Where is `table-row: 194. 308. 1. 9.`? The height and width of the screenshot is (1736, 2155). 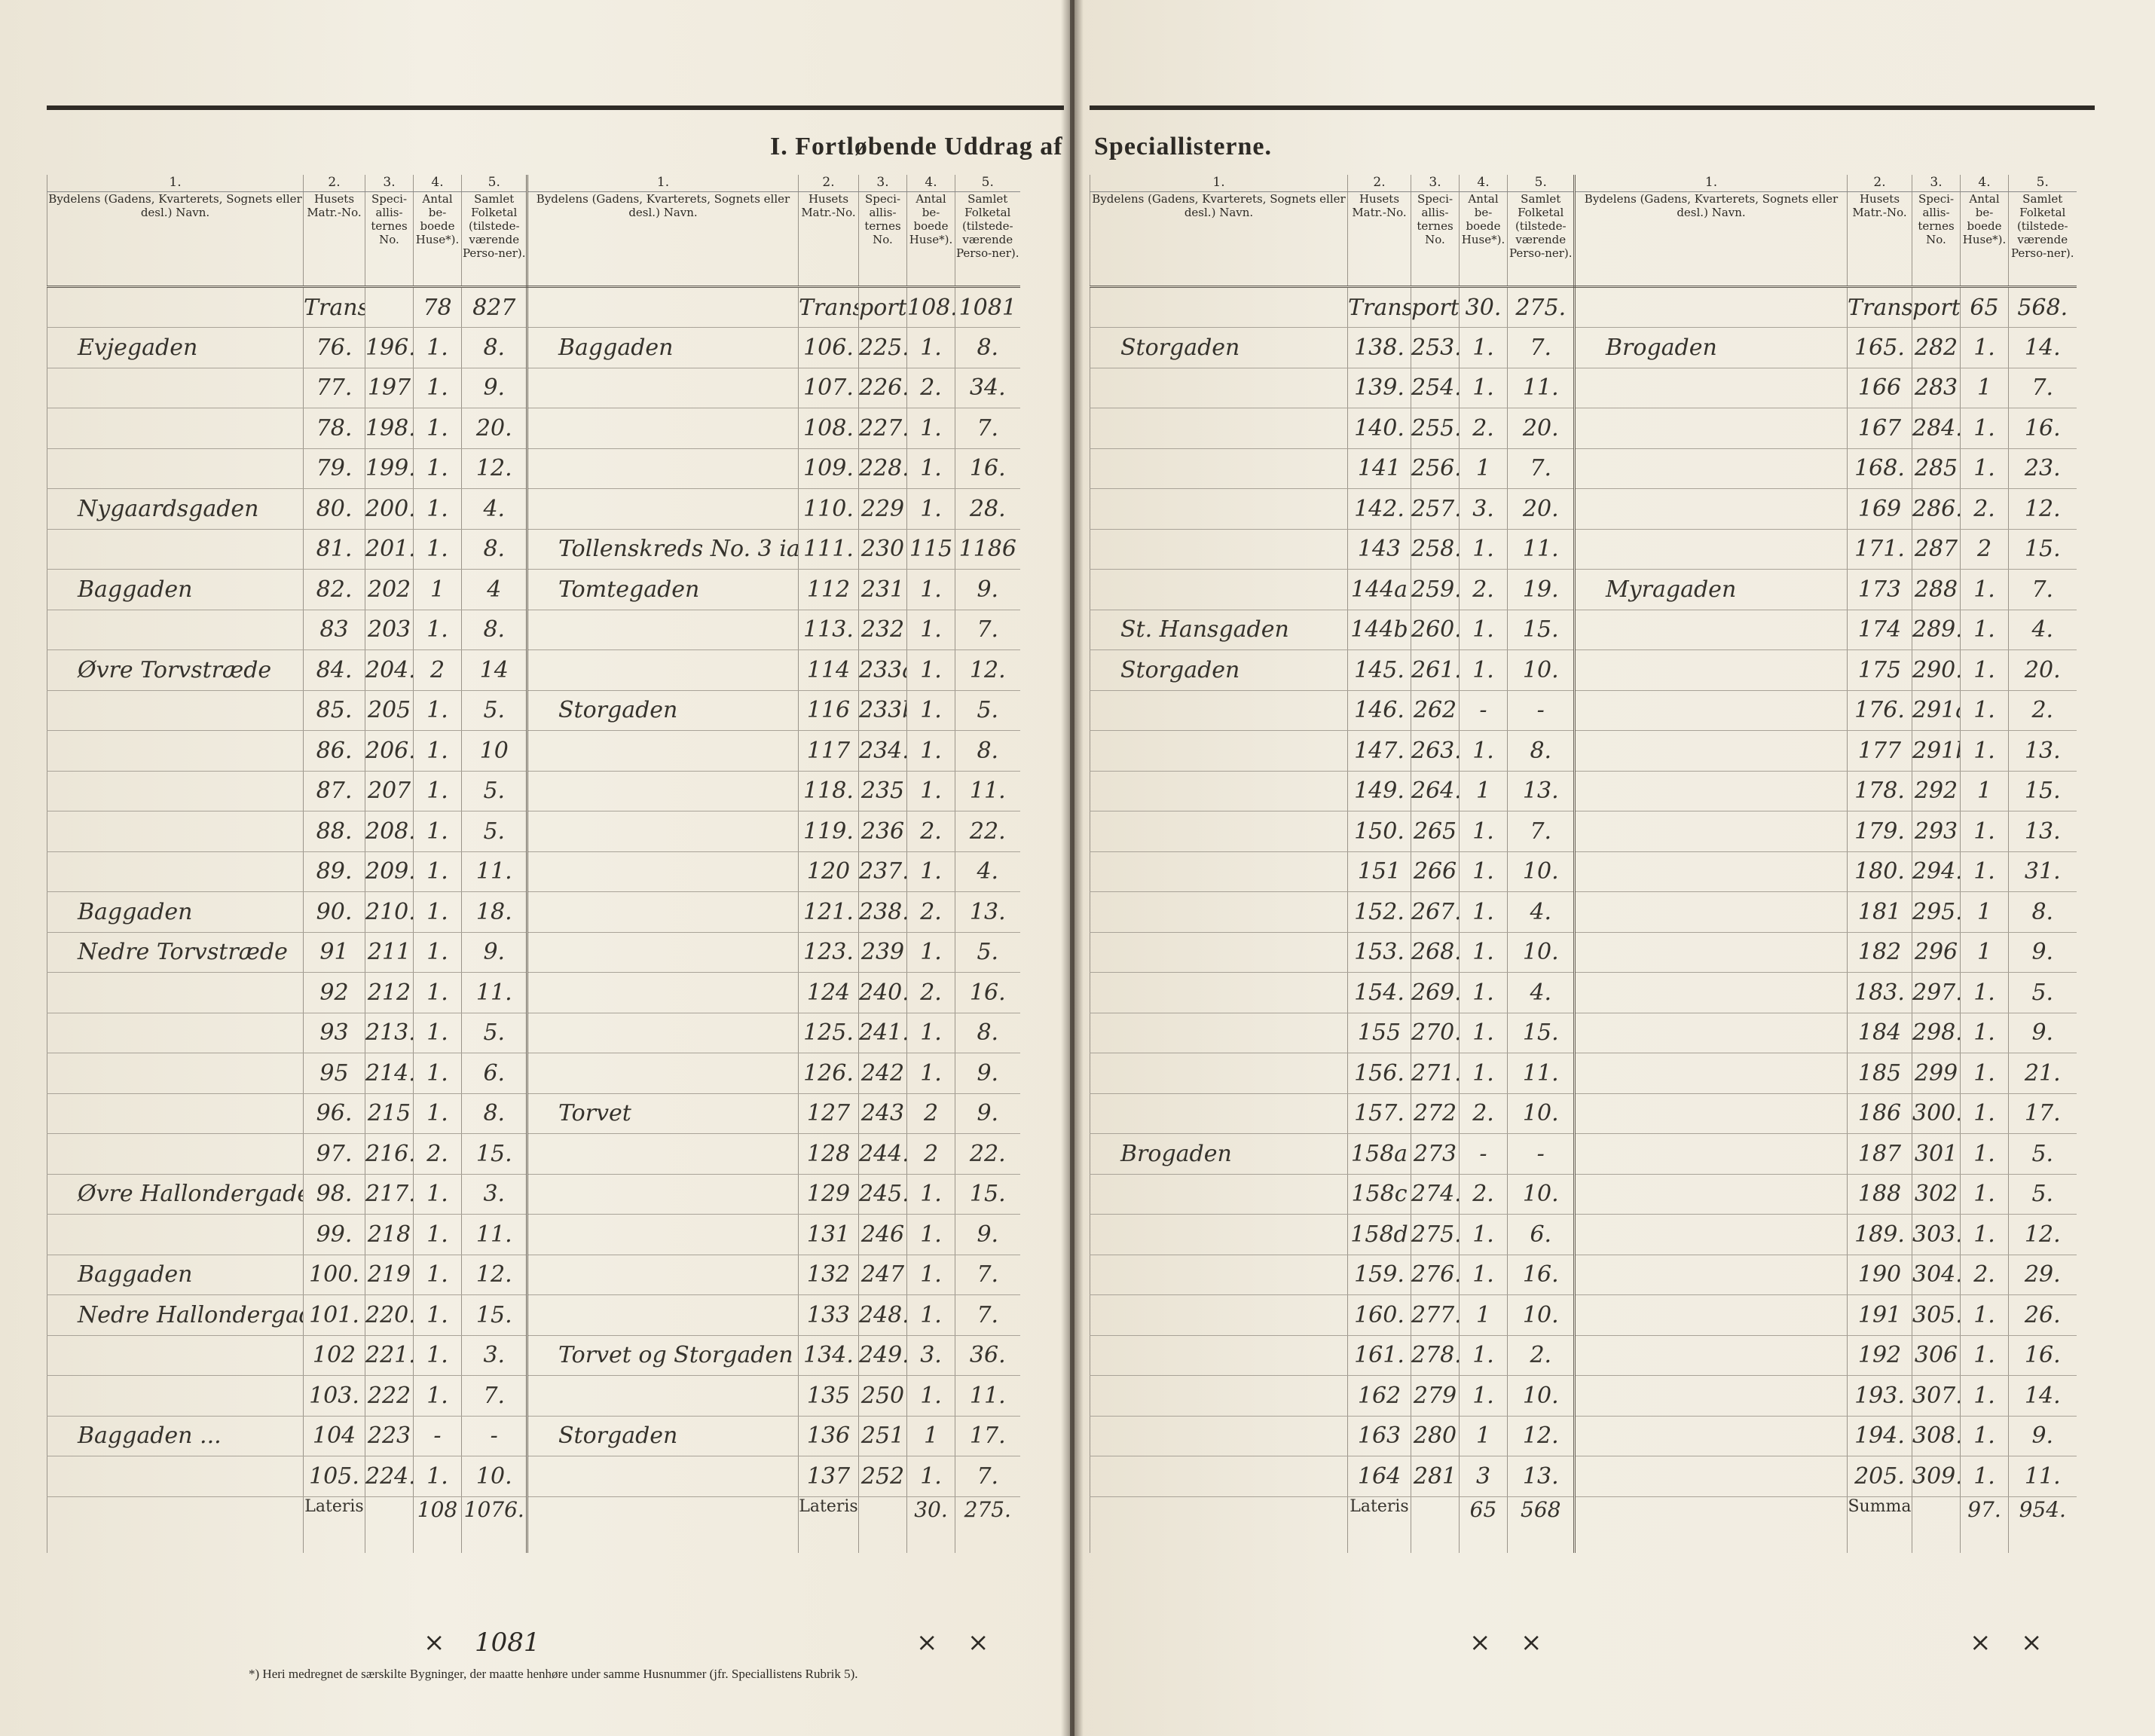 table-row: 194. 308. 1. 9. is located at coordinates (1825, 1436).